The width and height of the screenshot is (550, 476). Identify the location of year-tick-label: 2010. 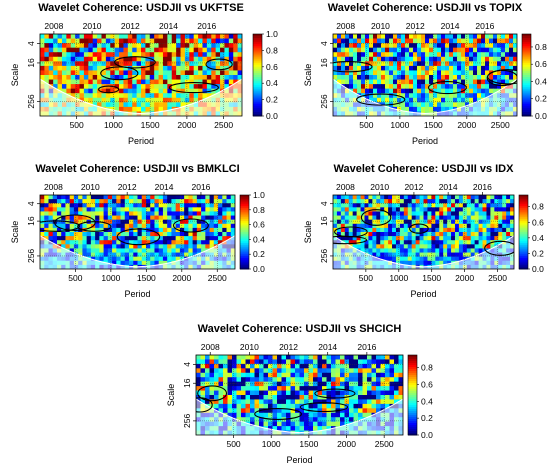
(90, 187).